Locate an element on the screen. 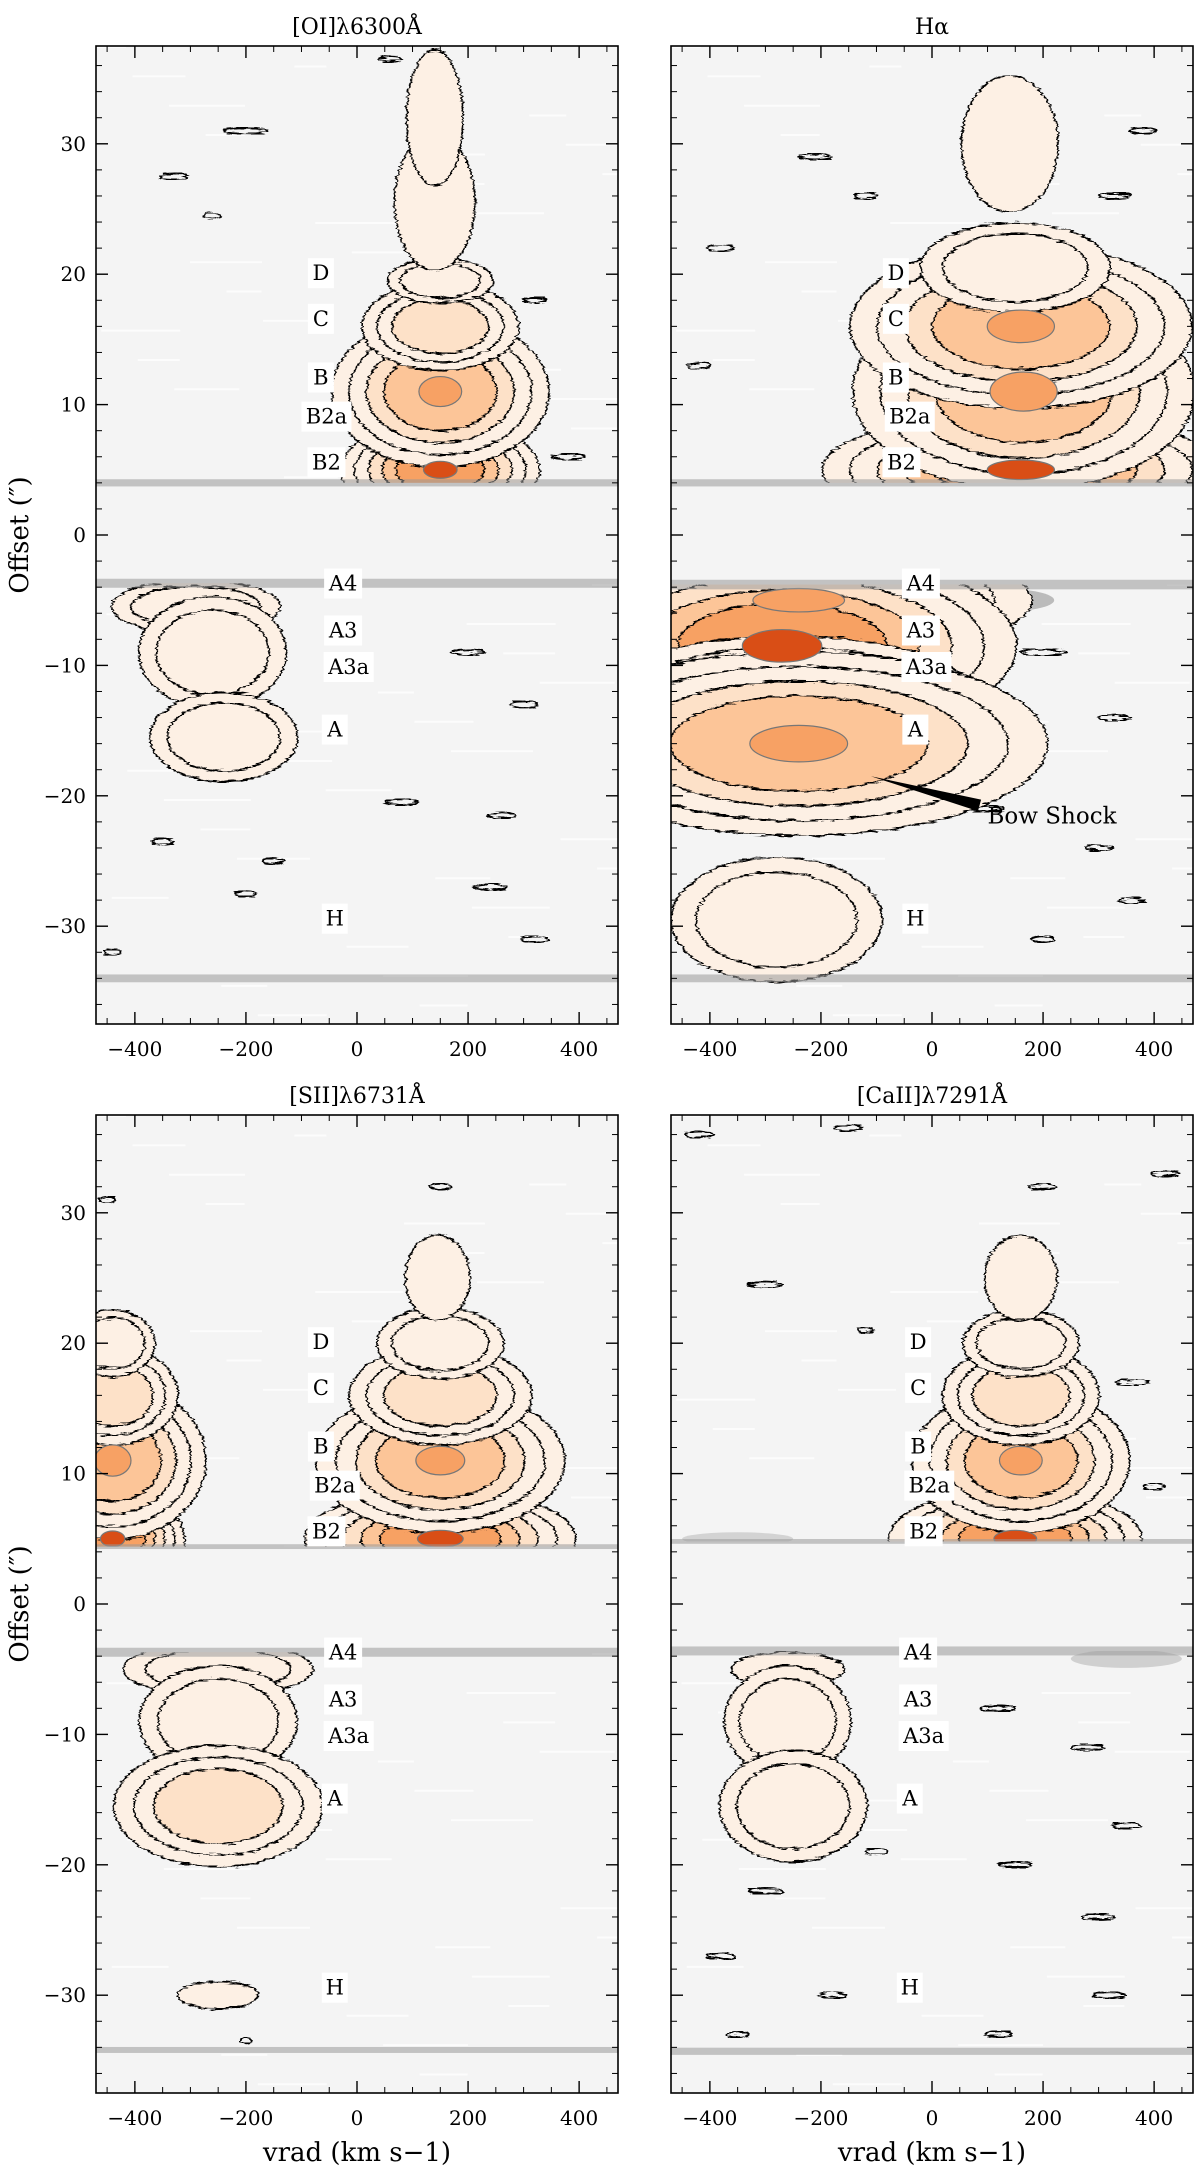 The image size is (1200, 2172). knot-labels: DC B B2a B2 A4 A3 A3a A H is located at coordinates (340, 1665).